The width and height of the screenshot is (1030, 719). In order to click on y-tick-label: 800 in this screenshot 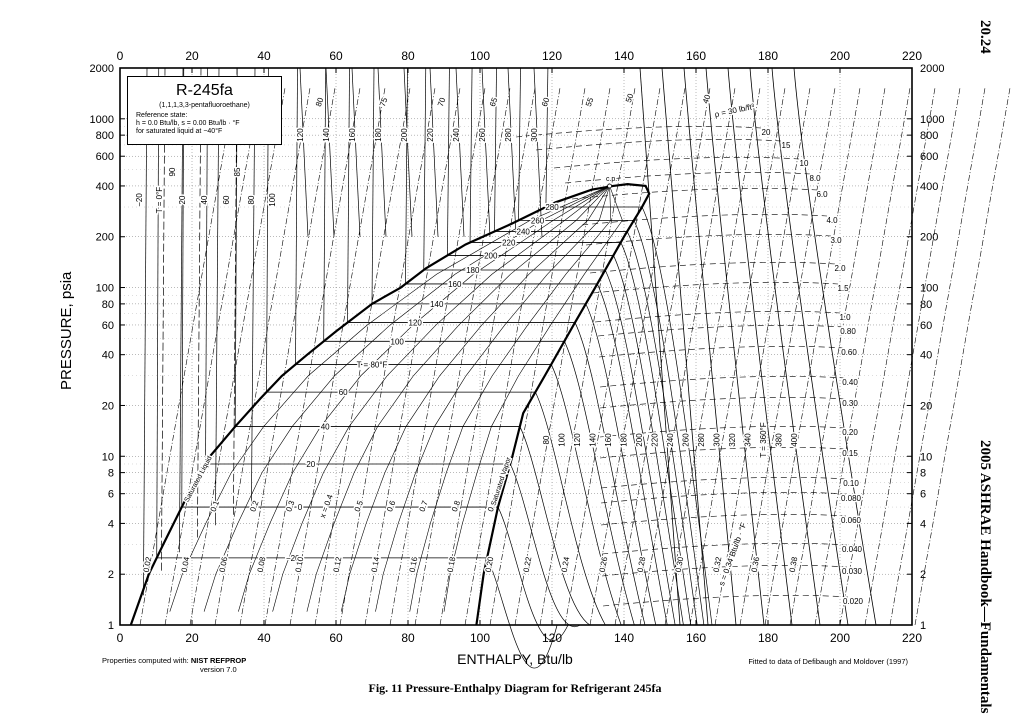, I will do `click(105, 136)`.